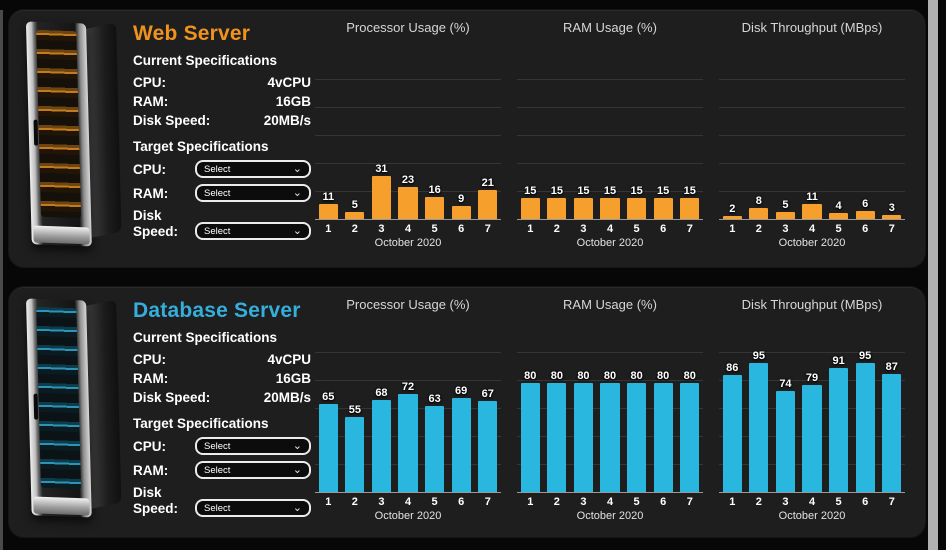 The image size is (946, 550). What do you see at coordinates (59, 408) in the screenshot?
I see `server-rack-front` at bounding box center [59, 408].